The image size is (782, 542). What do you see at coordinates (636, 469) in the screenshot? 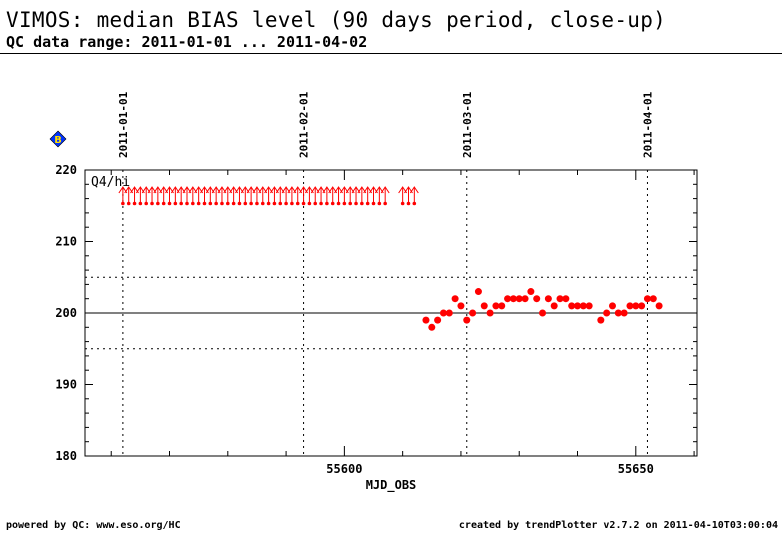
I see `x-tick-label: 55650` at bounding box center [636, 469].